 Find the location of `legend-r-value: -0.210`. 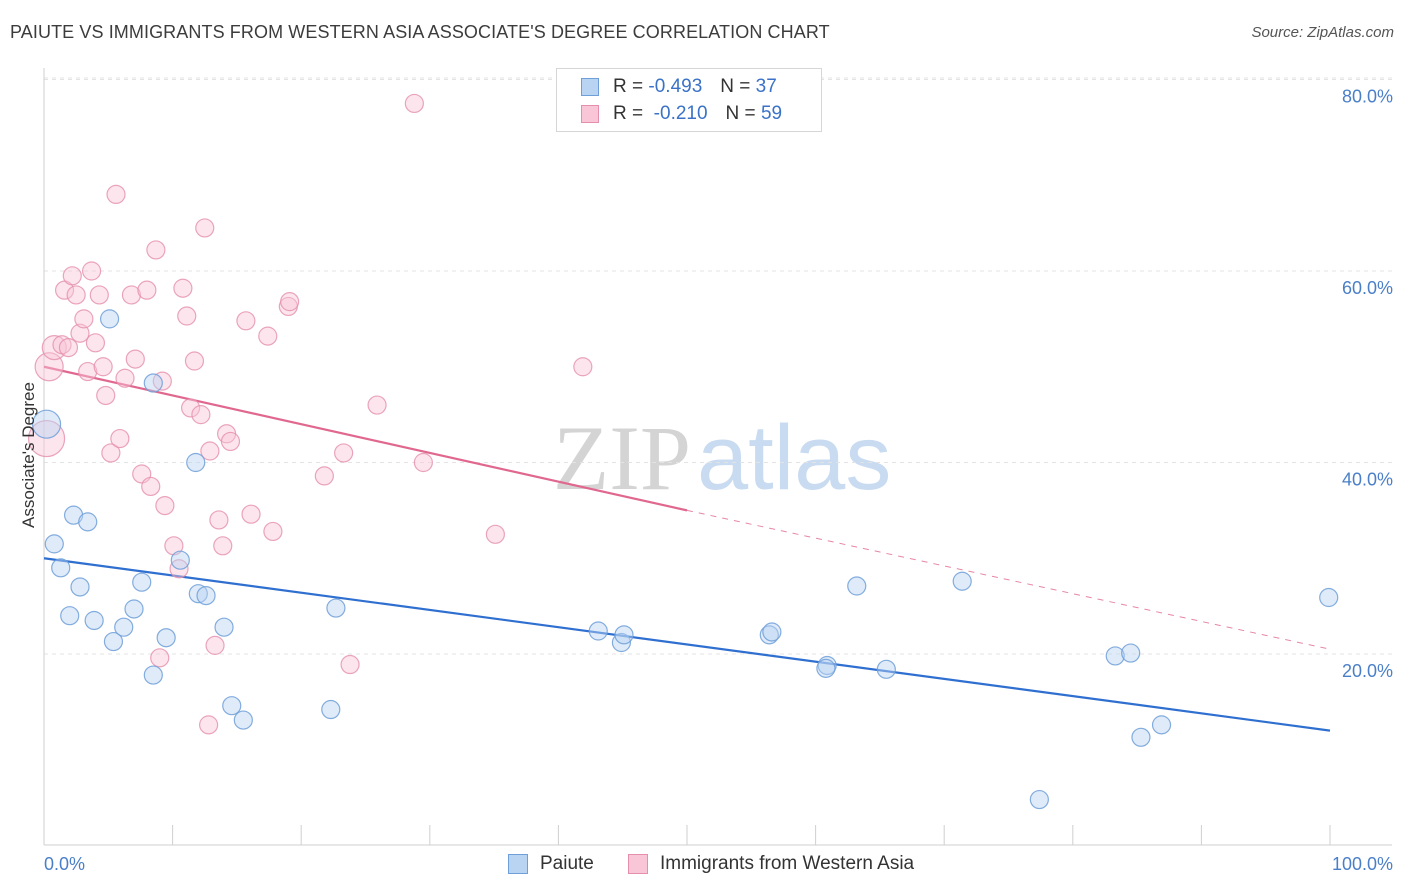

legend-r-value: -0.210 is located at coordinates (680, 113).